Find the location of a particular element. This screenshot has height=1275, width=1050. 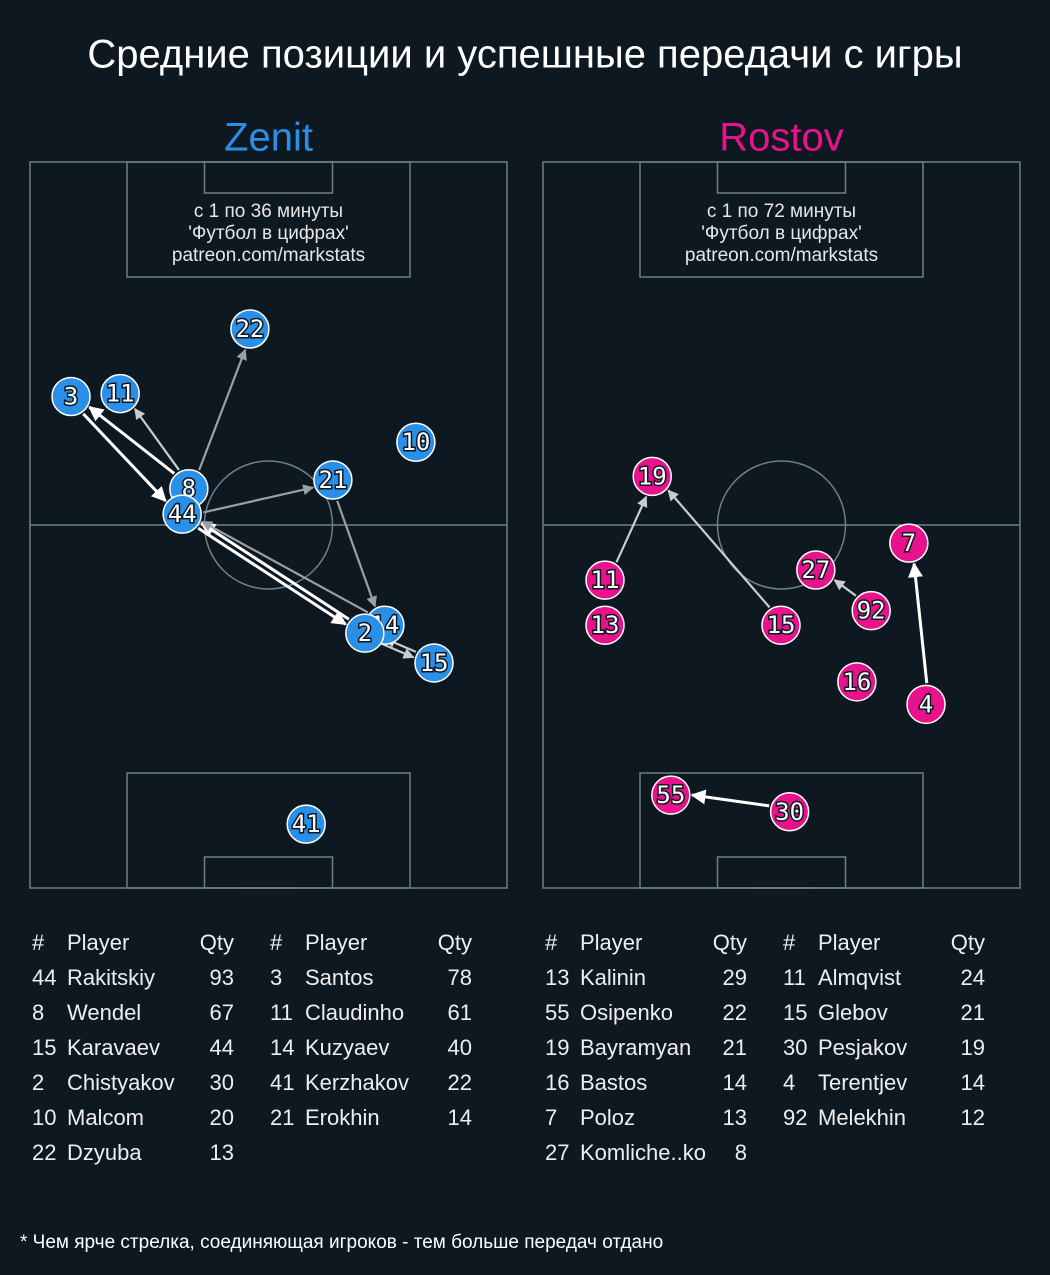

player-number: 44 is located at coordinates (182, 514).